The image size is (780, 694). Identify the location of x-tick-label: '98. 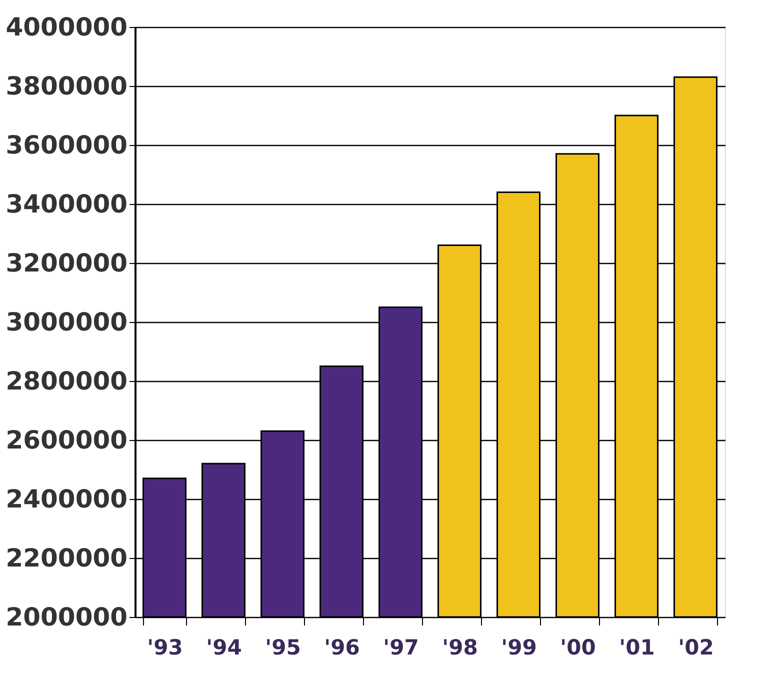
(460, 648).